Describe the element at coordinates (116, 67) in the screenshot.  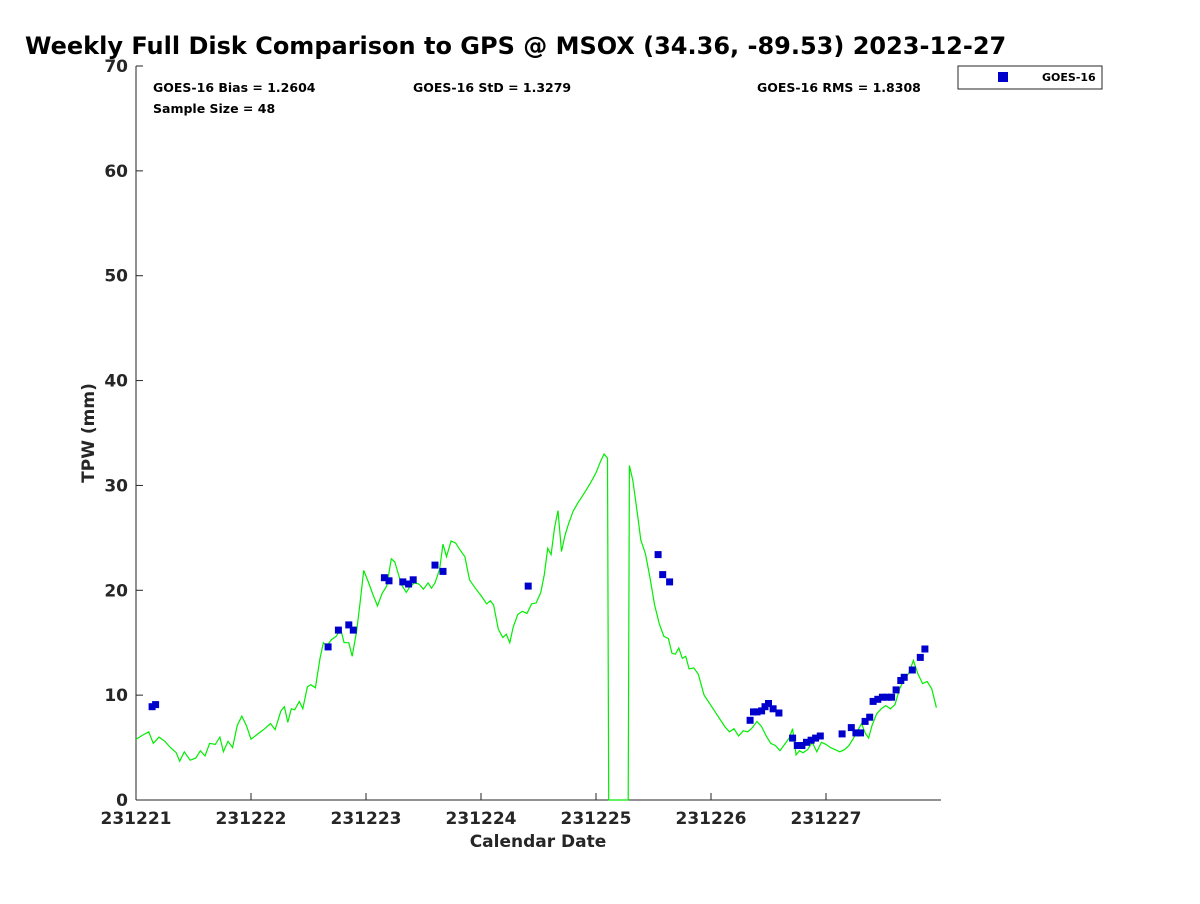
I see `y-tick-label: 70` at that location.